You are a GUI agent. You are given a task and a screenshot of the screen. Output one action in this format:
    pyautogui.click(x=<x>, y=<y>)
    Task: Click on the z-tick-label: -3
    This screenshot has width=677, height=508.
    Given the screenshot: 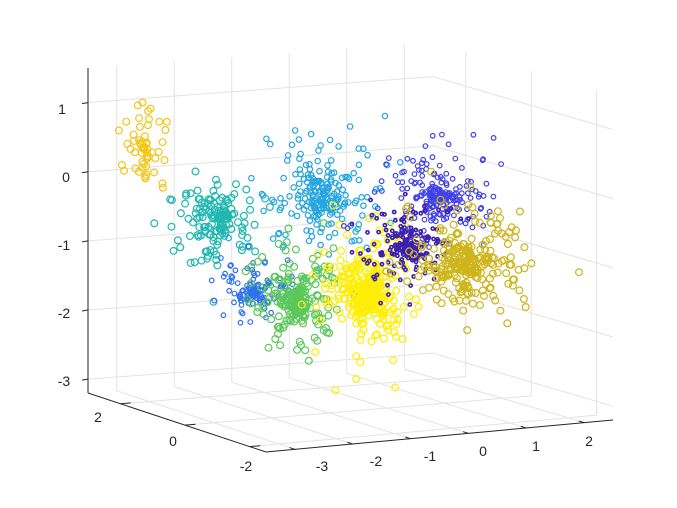 What is the action you would take?
    pyautogui.click(x=64, y=381)
    